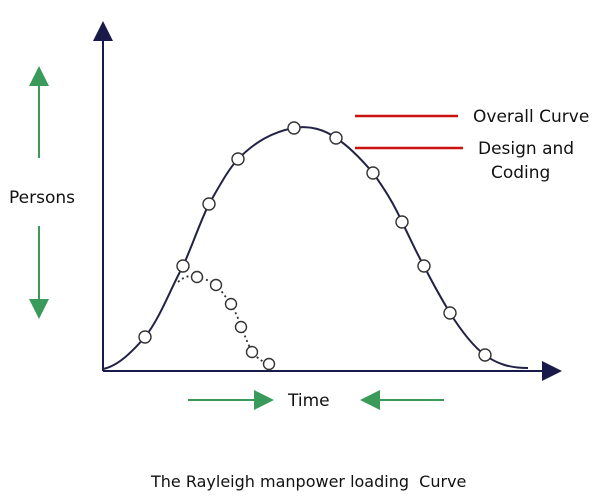 This screenshot has width=600, height=500. I want to click on y-axis-label: Persons, so click(42, 198).